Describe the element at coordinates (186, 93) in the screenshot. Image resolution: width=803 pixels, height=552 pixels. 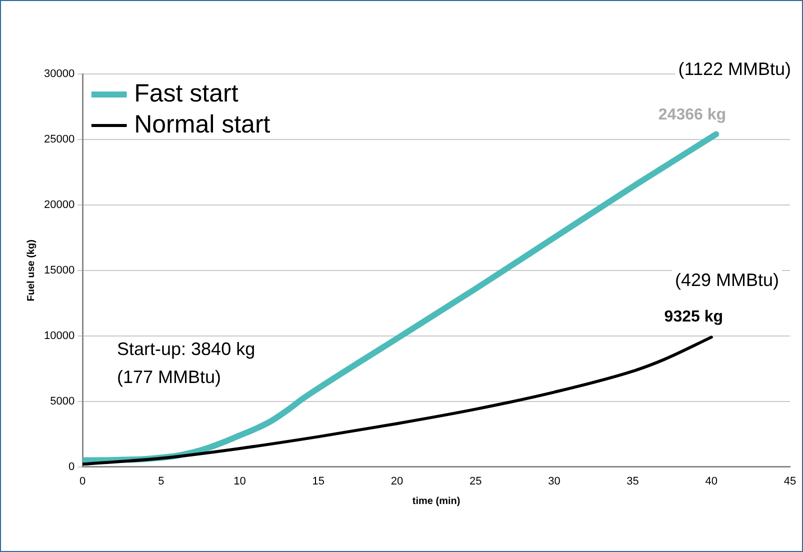
I see `legend-label: Fast start` at that location.